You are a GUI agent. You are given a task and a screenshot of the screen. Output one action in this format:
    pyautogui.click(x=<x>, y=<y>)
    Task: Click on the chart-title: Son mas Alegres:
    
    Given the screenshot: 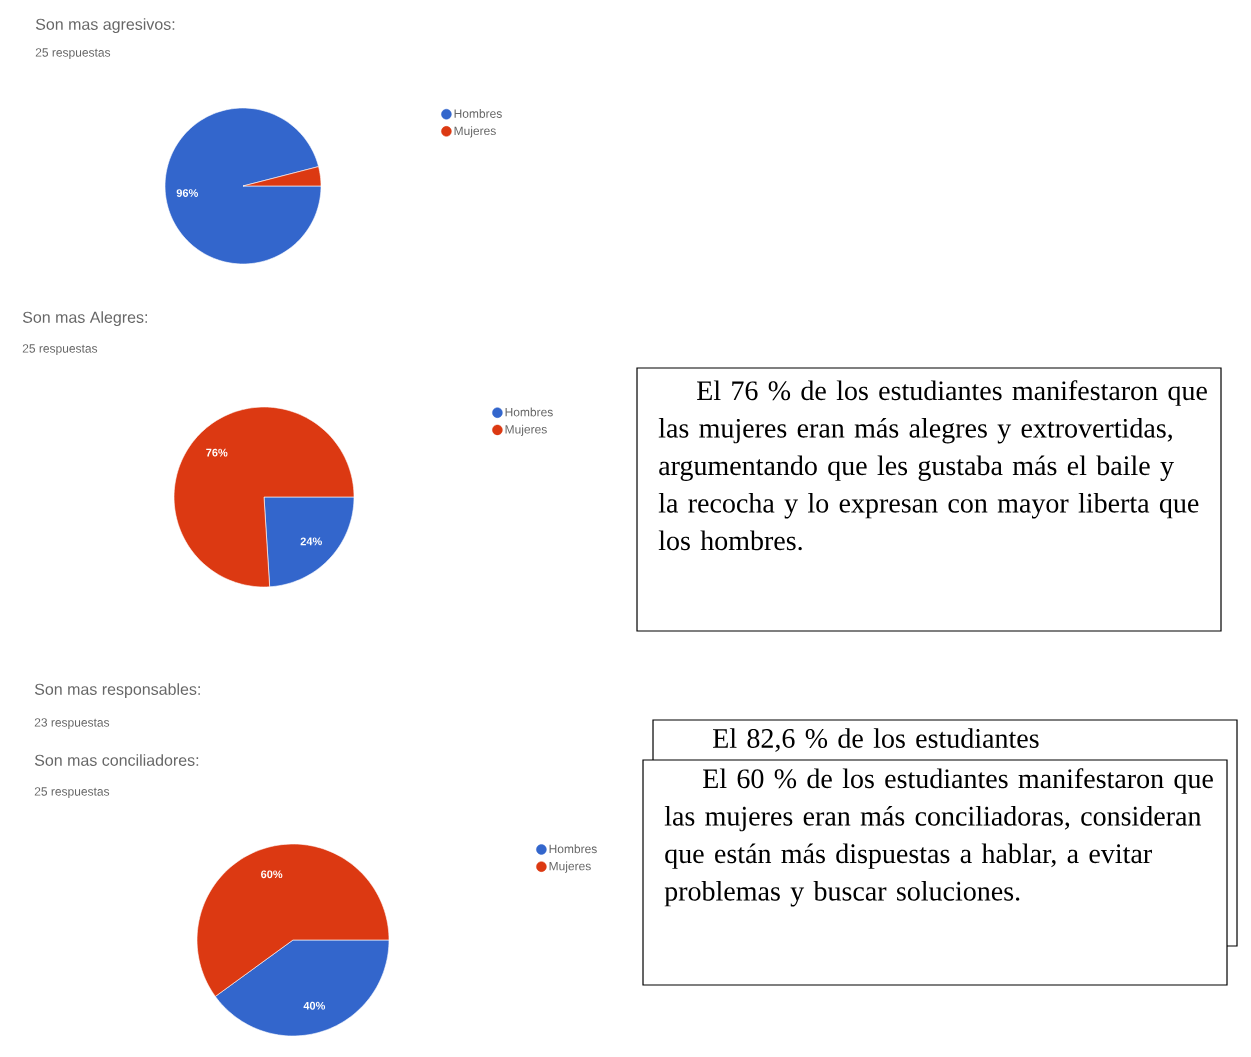 What is the action you would take?
    pyautogui.click(x=84, y=319)
    